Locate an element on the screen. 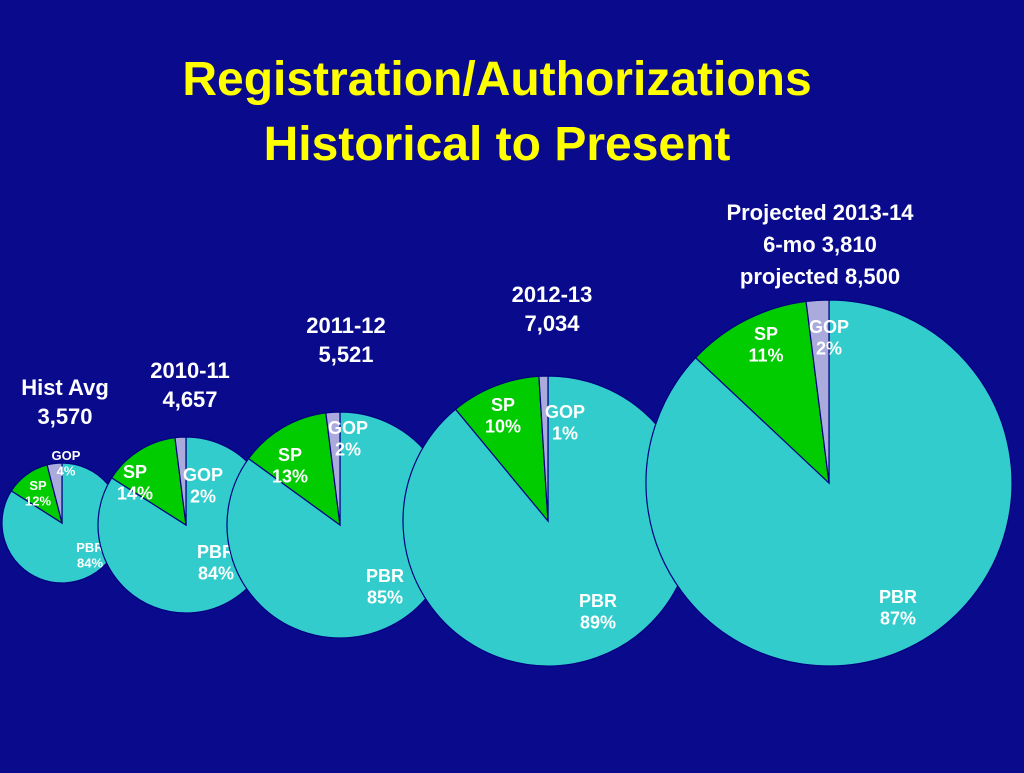 Image resolution: width=1024 pixels, height=773 pixels. pie-4-label-gop-name: GOP is located at coordinates (565, 412).